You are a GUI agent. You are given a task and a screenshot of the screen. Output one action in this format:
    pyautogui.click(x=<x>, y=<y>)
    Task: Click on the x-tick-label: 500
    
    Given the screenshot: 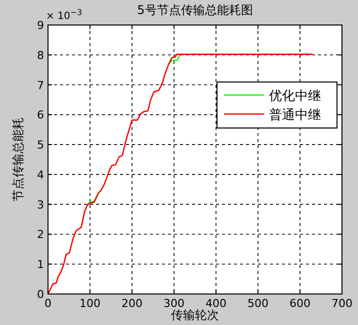 What is the action you would take?
    pyautogui.click(x=258, y=303)
    